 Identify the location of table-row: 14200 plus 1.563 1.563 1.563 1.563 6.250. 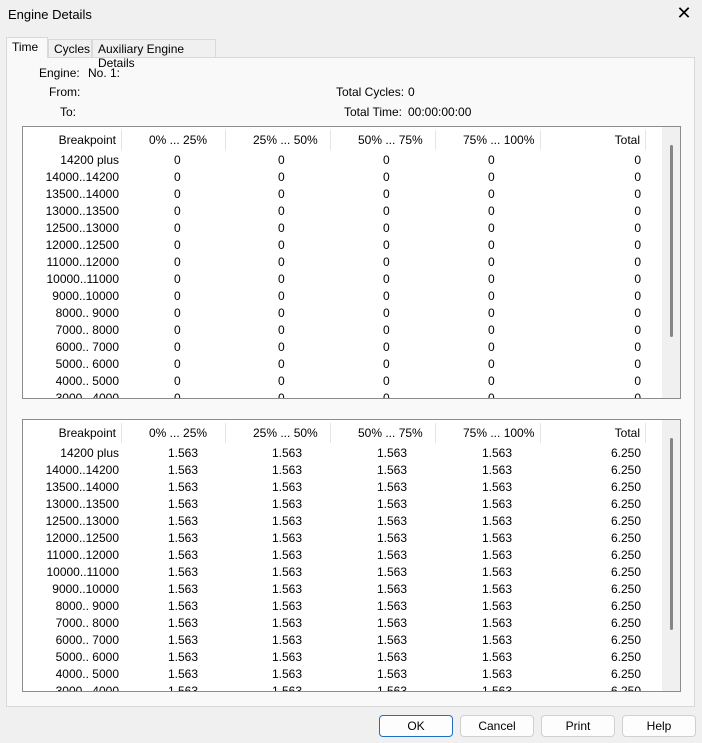
(343, 453).